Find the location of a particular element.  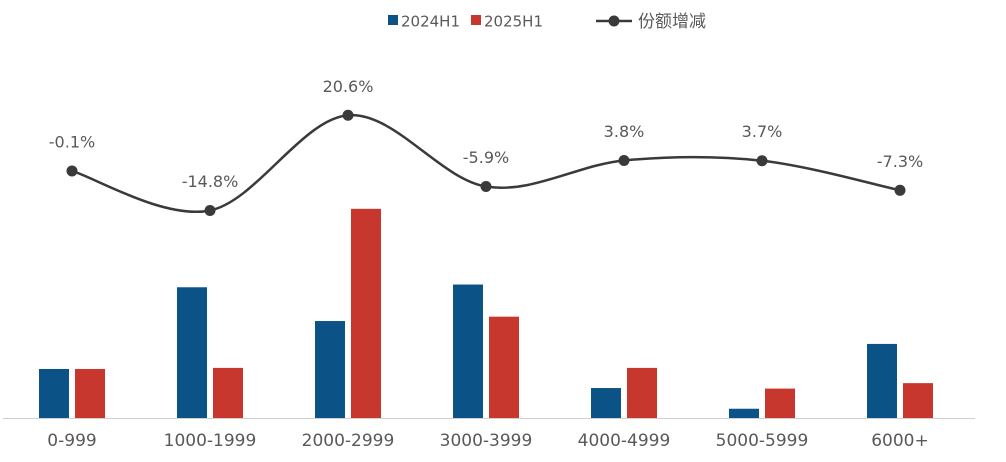

data-label: -14.8% is located at coordinates (210, 181).